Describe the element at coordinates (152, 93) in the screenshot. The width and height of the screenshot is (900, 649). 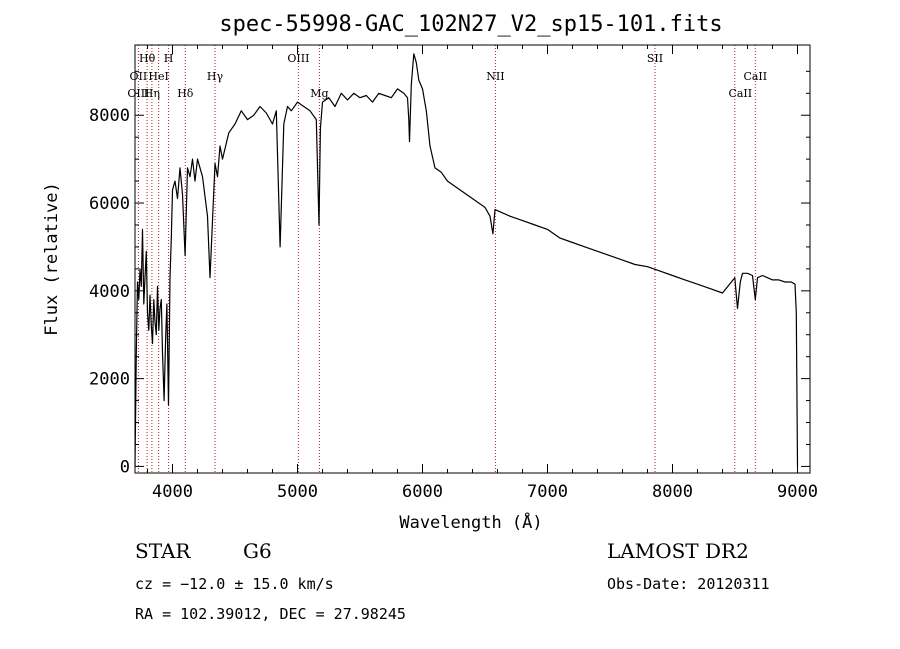
I see `line-label: Hη` at that location.